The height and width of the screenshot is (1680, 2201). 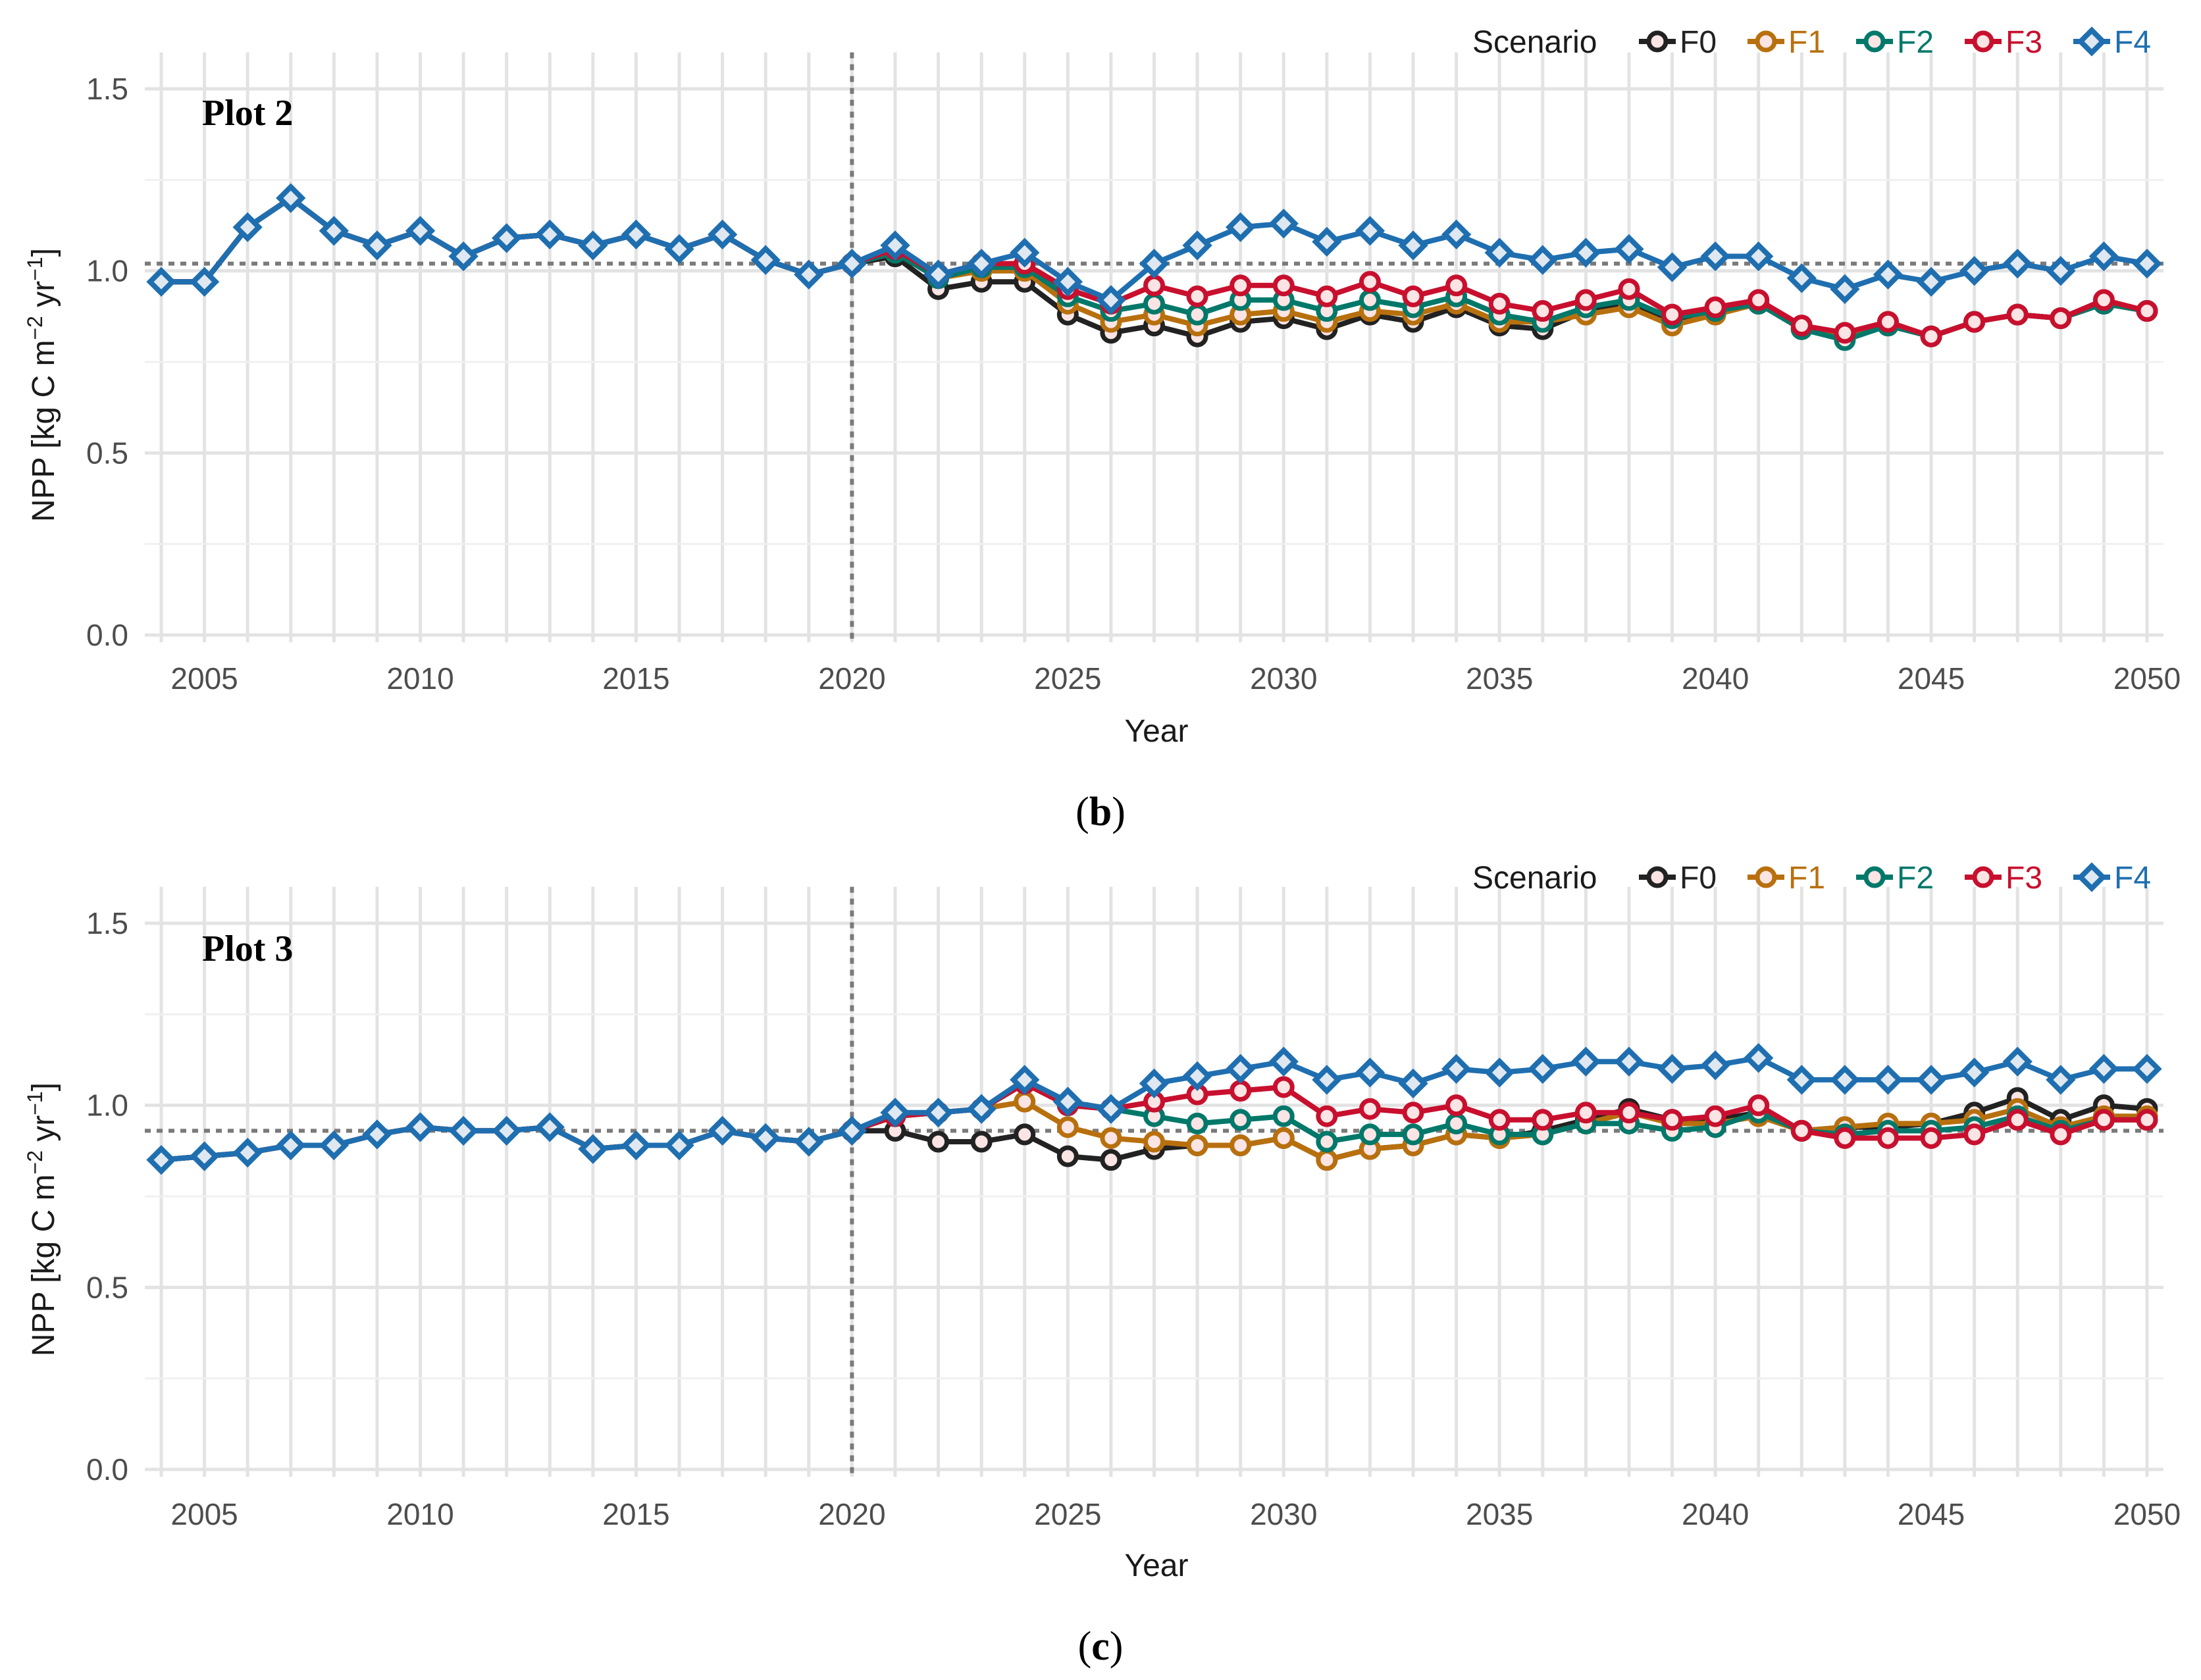 I want to click on x-tick-label: 2045, so click(x=1932, y=678).